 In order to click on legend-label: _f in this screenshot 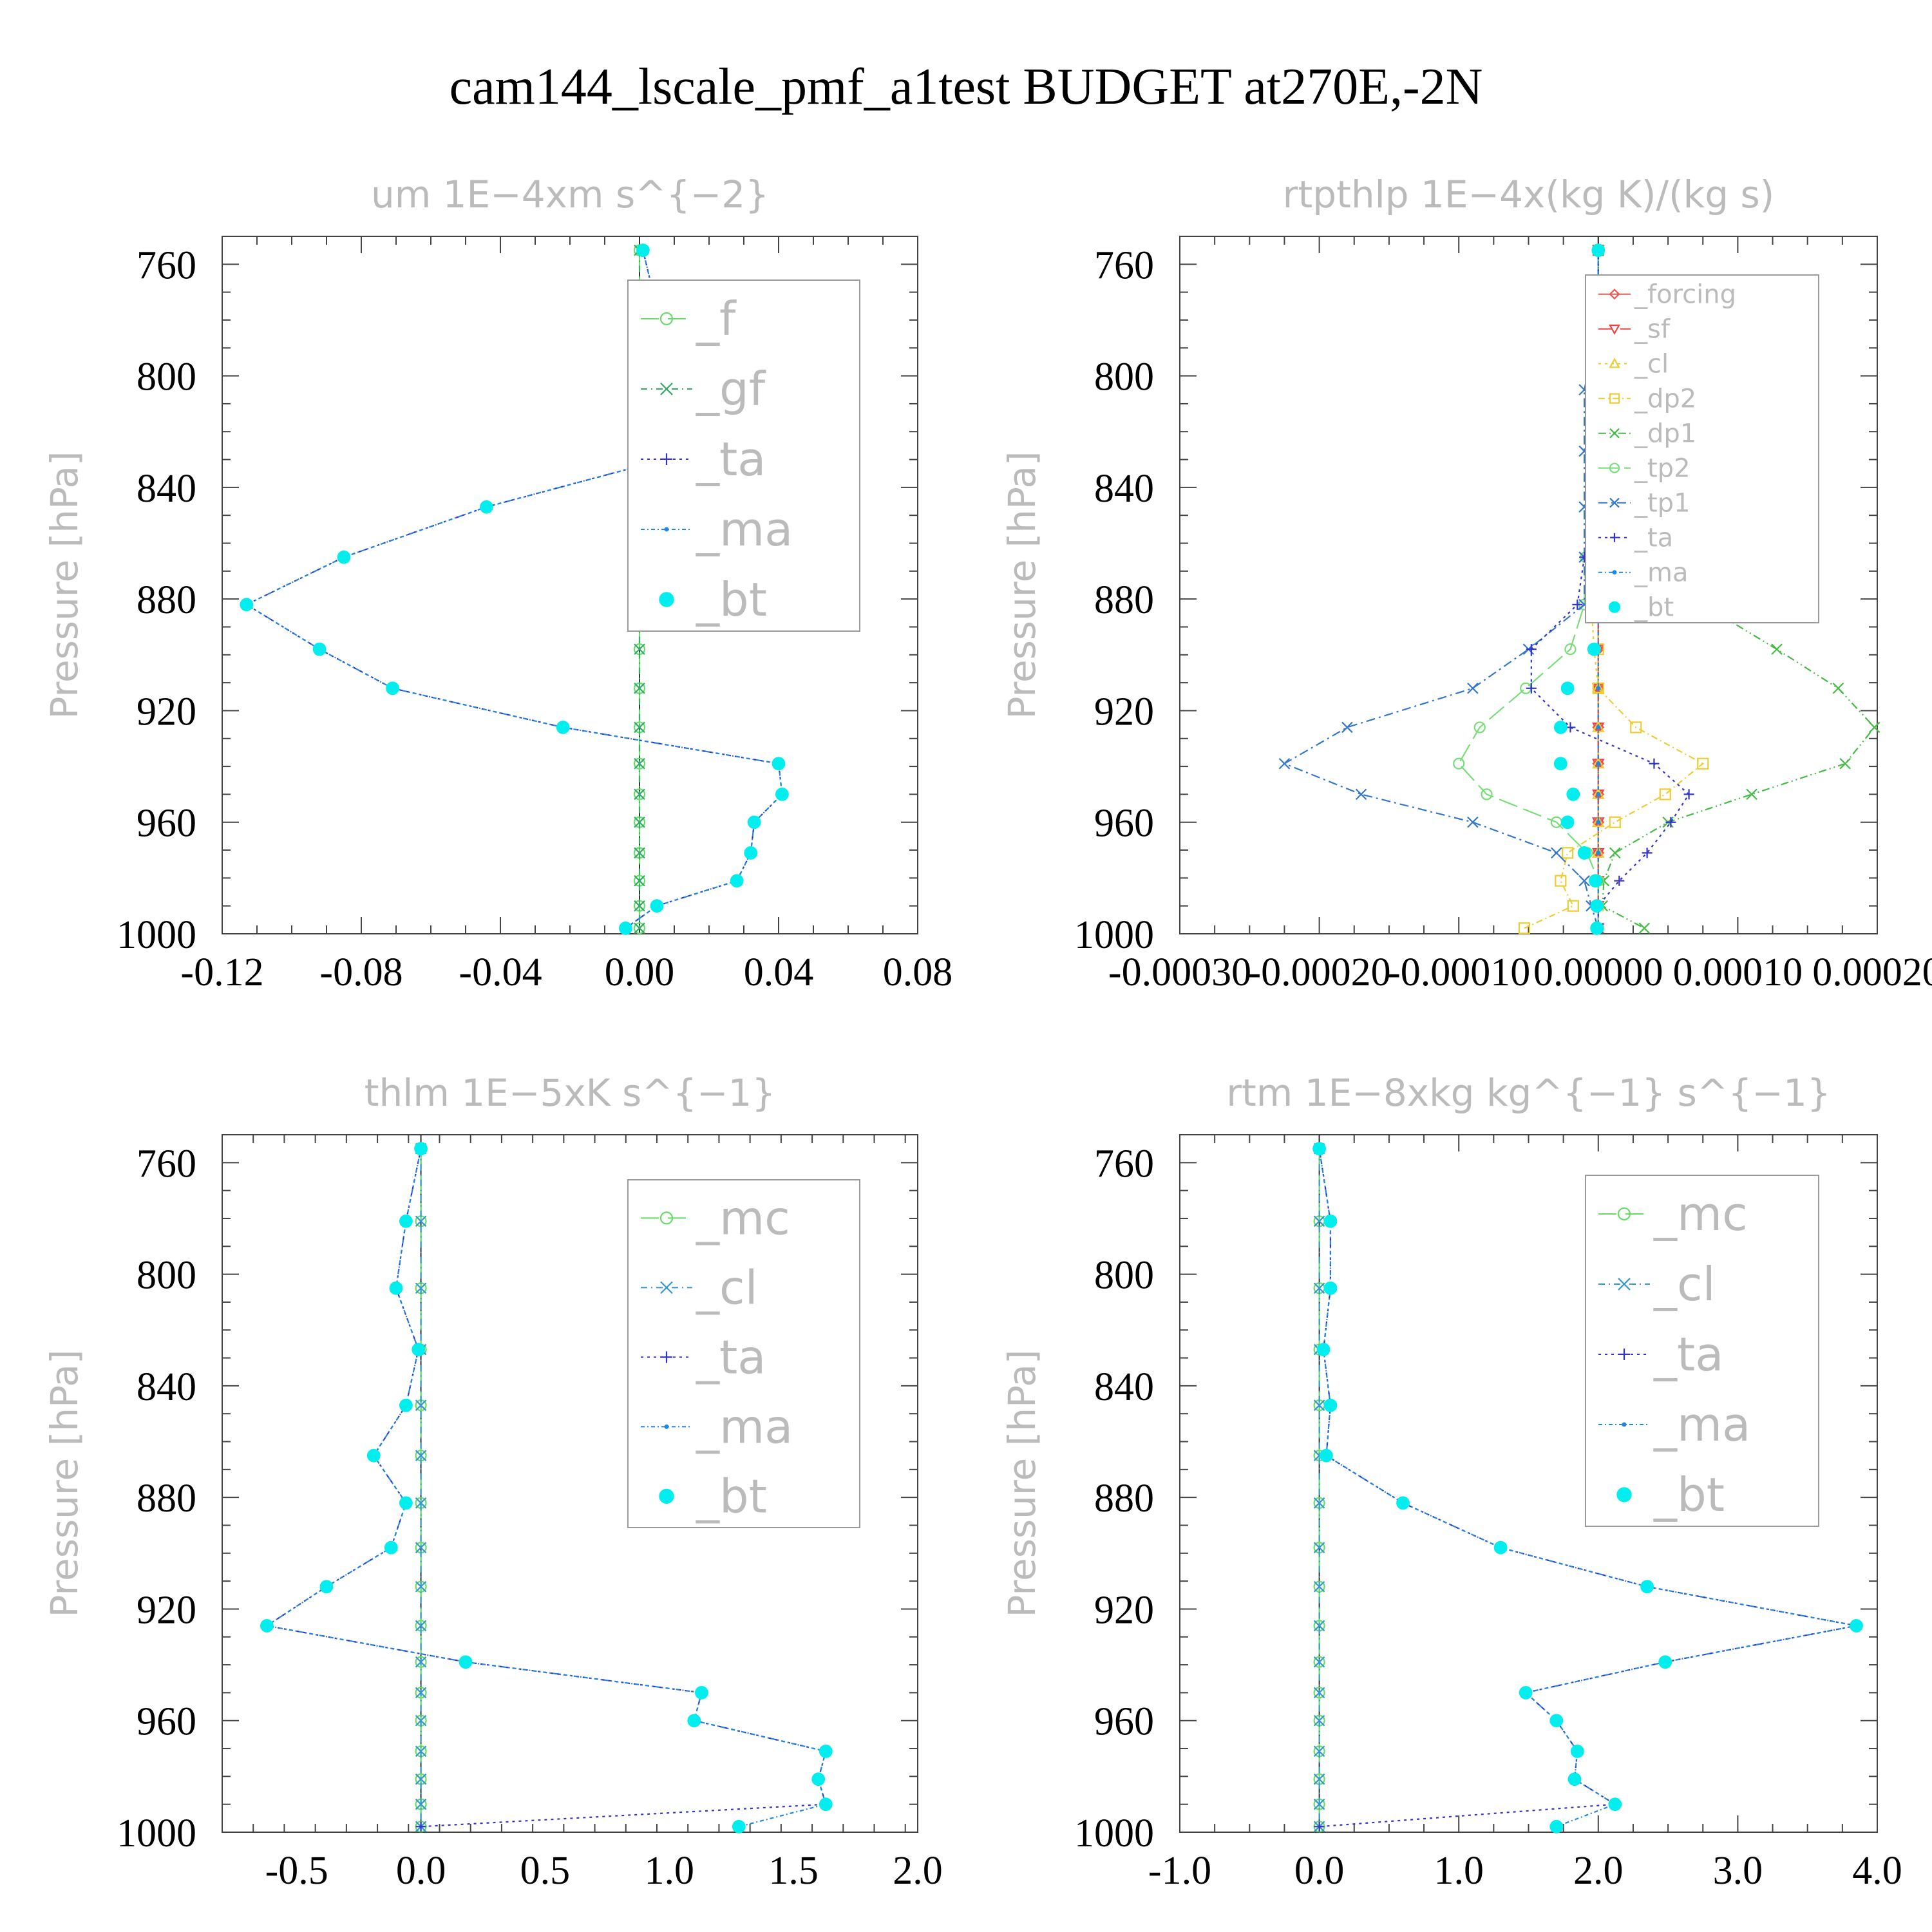, I will do `click(716, 319)`.